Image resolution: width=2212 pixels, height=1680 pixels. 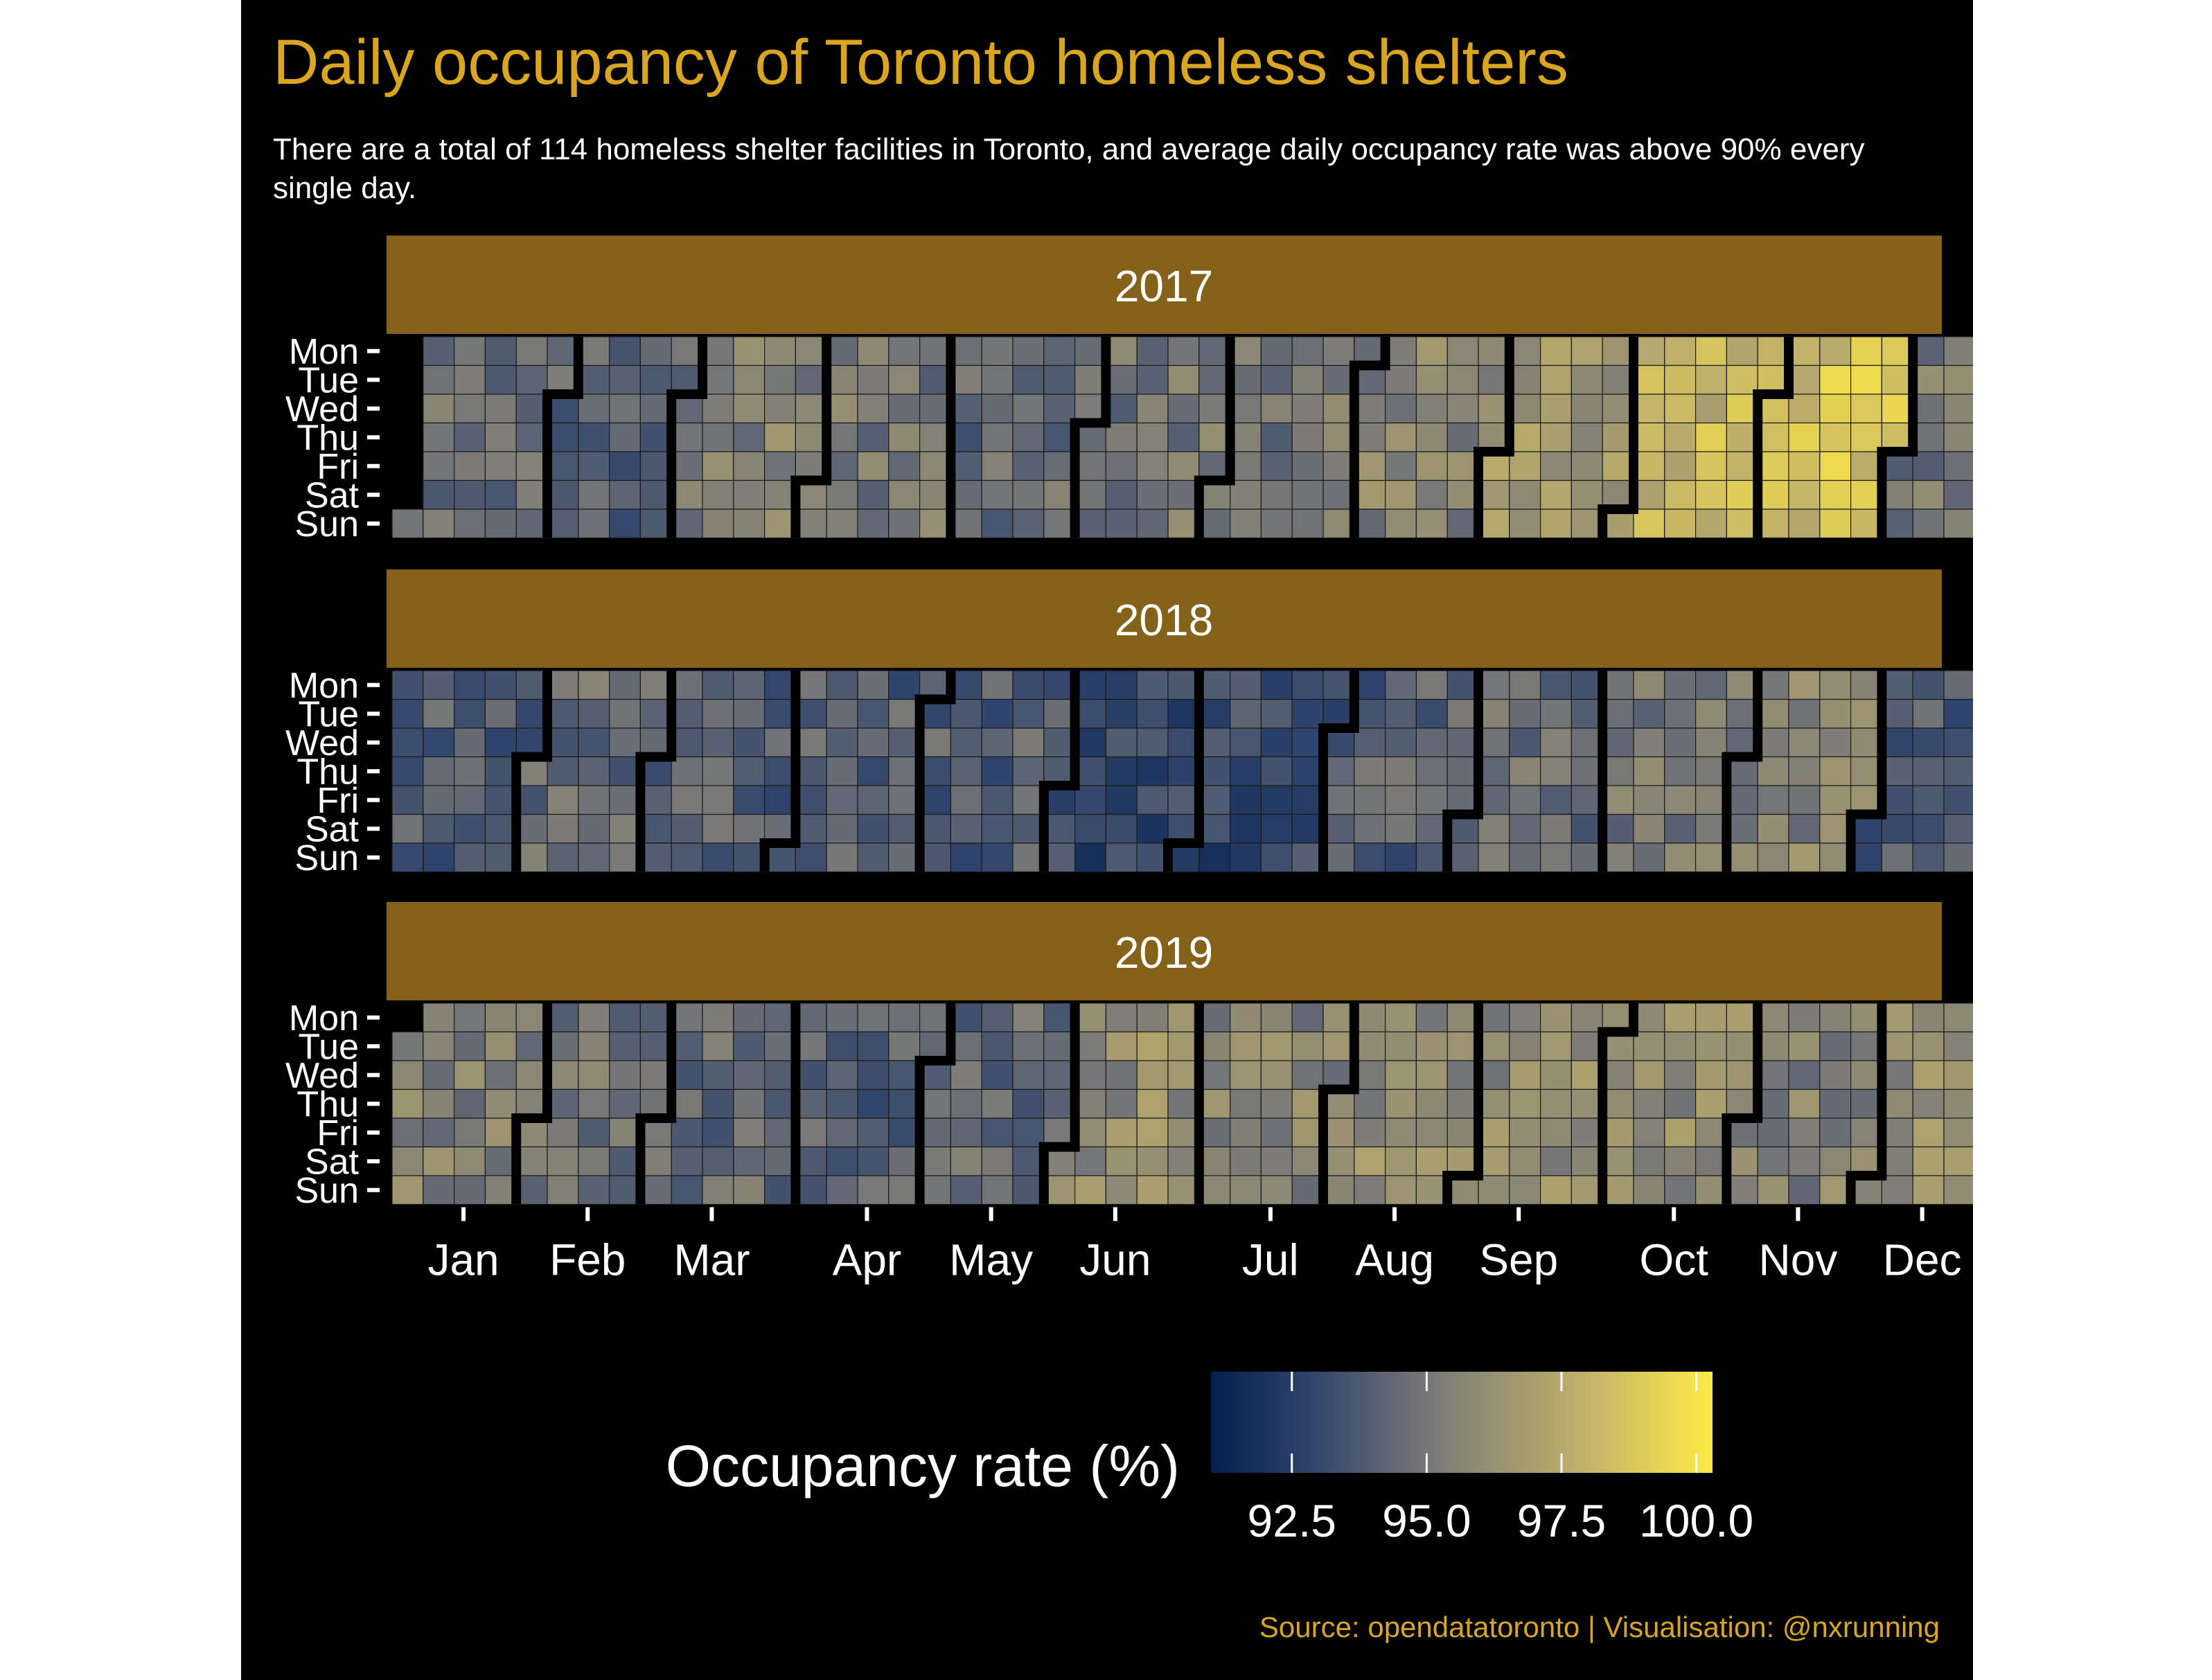 I want to click on month-boundaries-2019, so click(x=1199, y=1104).